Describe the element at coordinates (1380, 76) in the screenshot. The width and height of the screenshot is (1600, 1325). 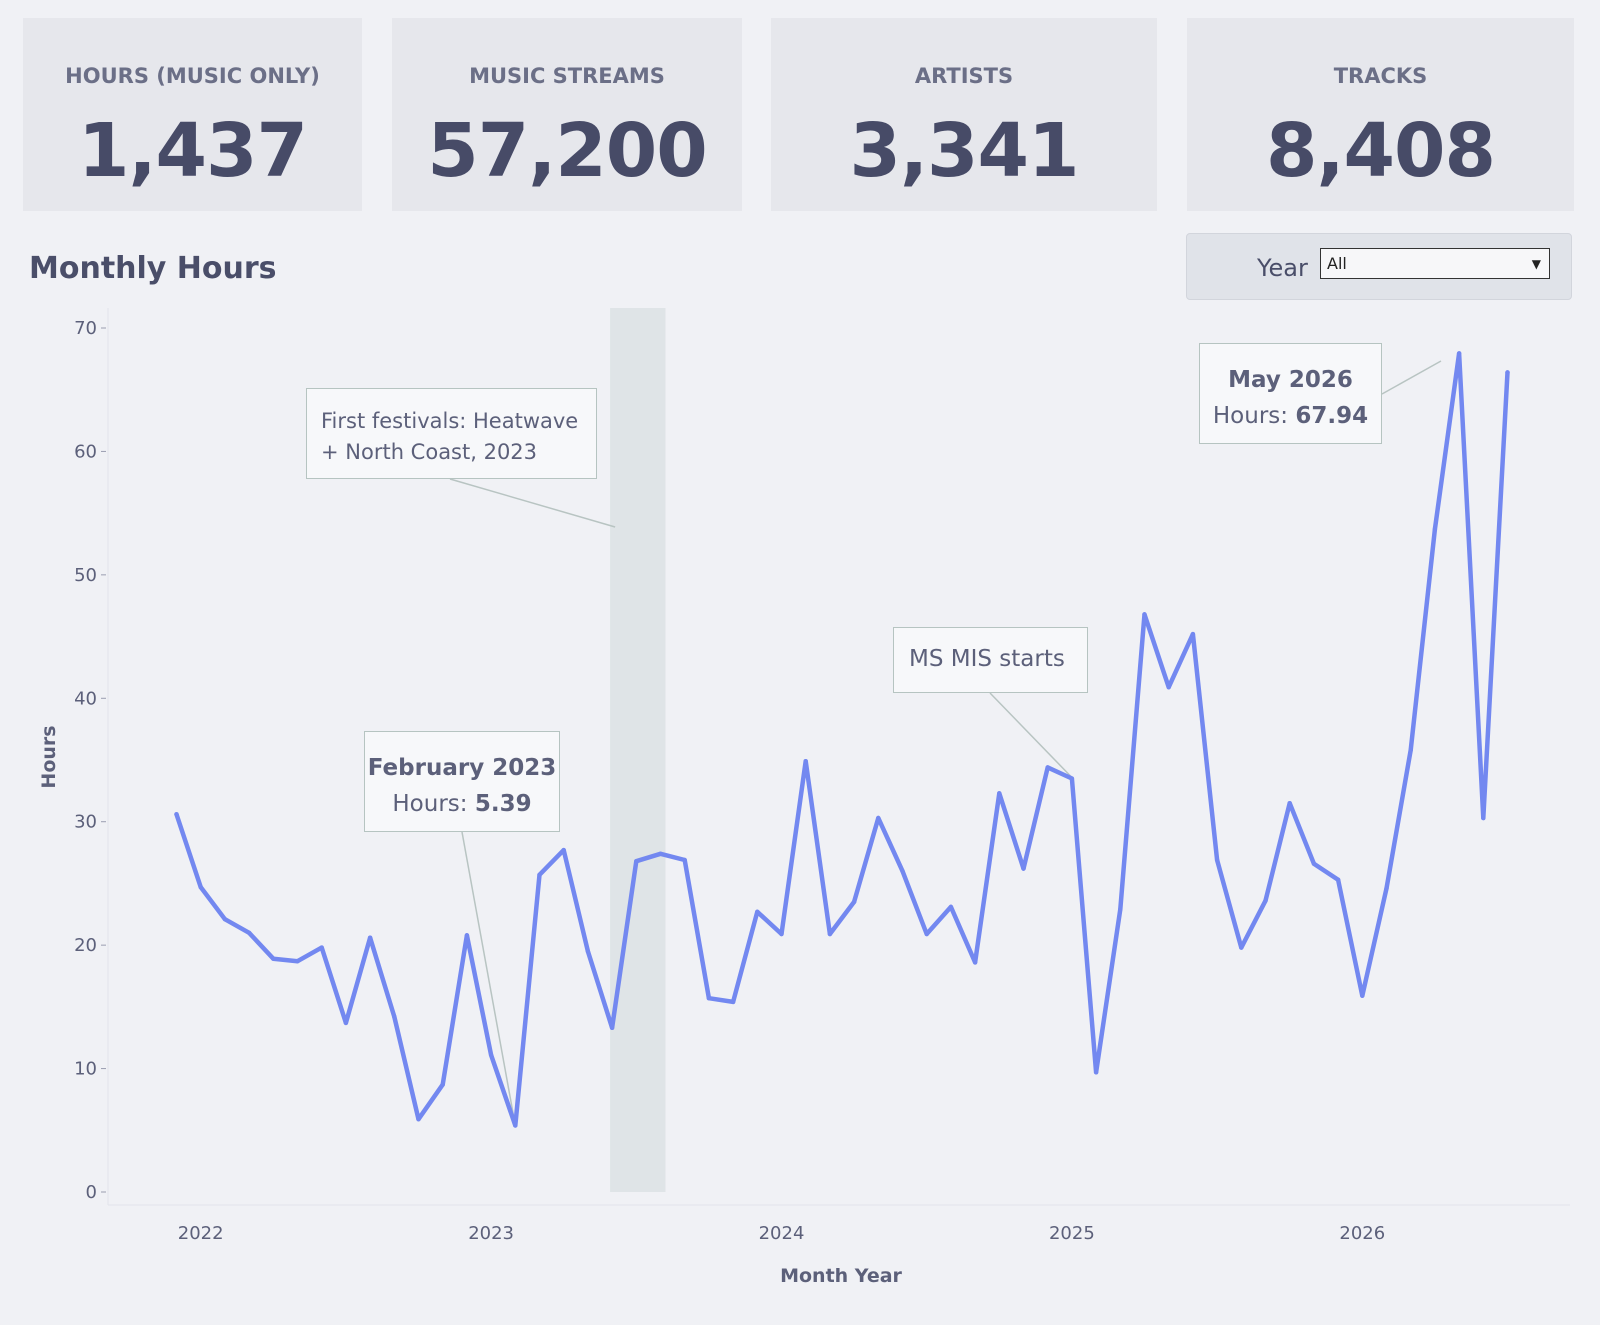
I see `kpi-label: TRACKS` at that location.